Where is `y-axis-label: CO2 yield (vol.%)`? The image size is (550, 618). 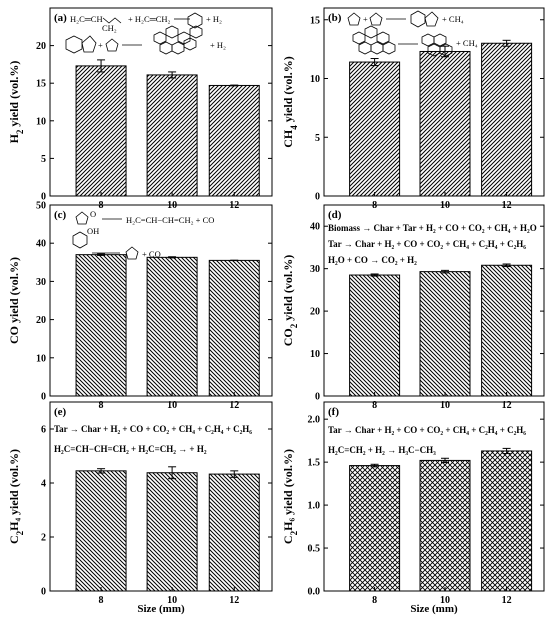
y-axis-label: CO2 yield (vol.%) is located at coordinates (290, 301).